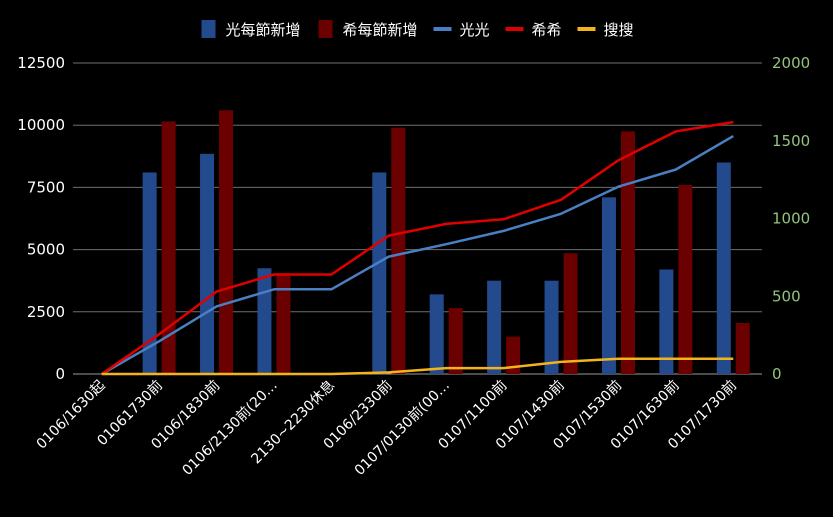 The width and height of the screenshot is (833, 517). I want to click on legend-item: 希希, so click(533, 30).